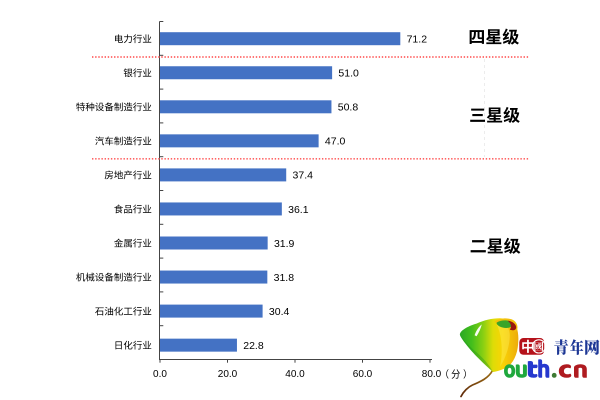 The image size is (600, 400). What do you see at coordinates (295, 374) in the screenshot?
I see `svg-text: 40.0` at bounding box center [295, 374].